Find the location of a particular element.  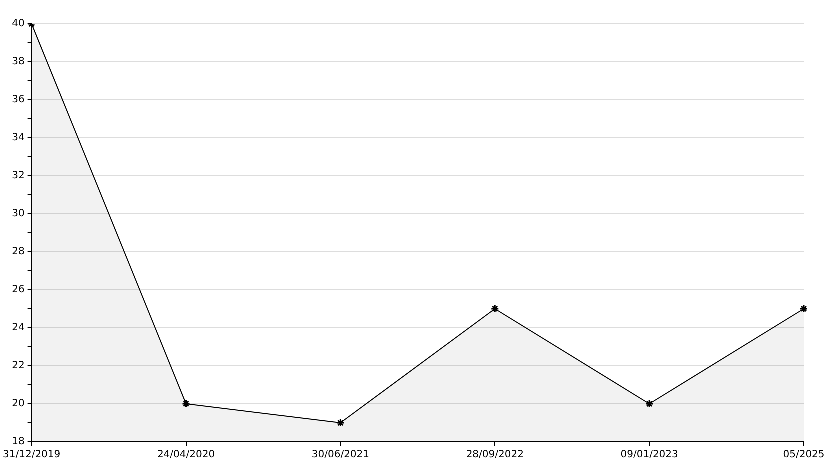

y-tick-label: 30 is located at coordinates (18, 214).